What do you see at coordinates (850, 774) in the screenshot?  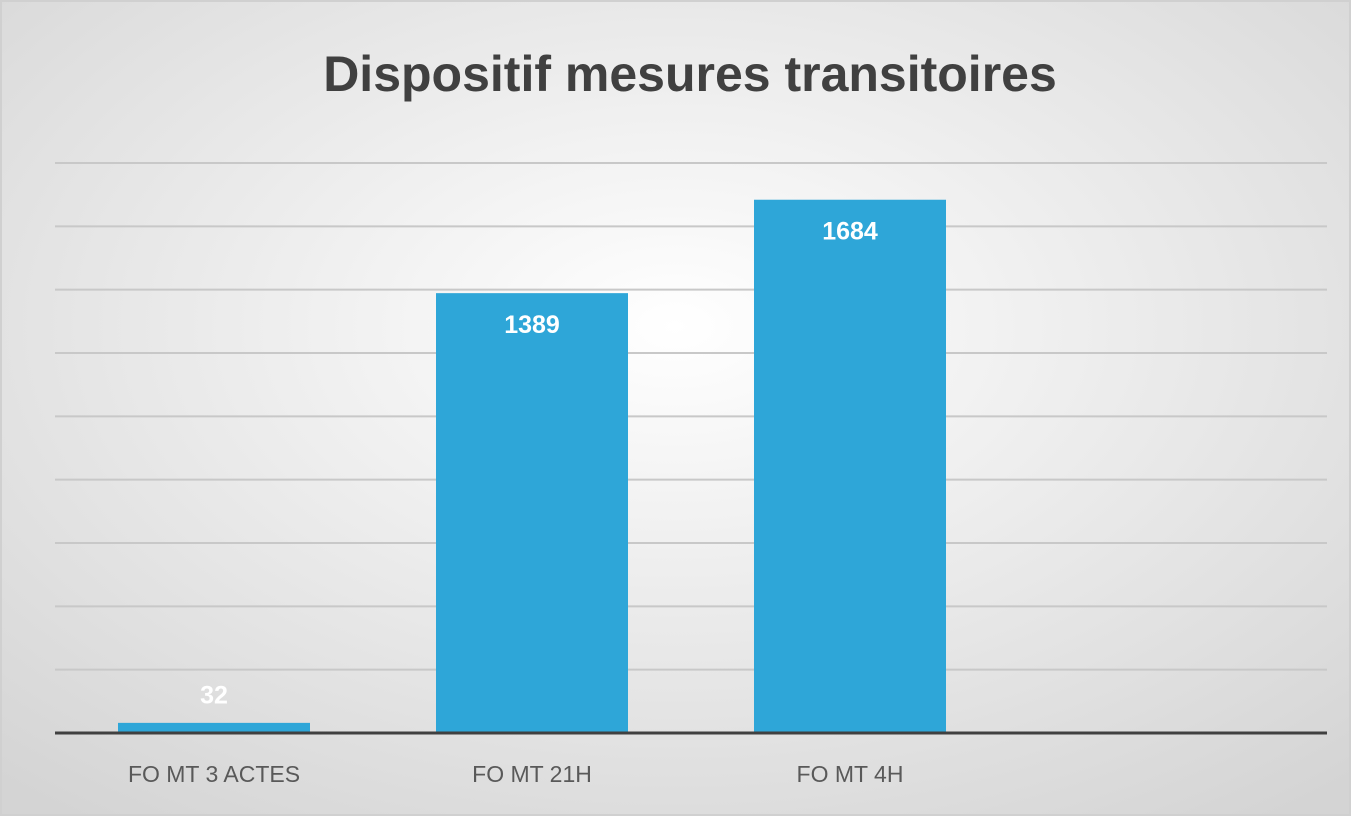 I see `x-tick-label: FO MT 4H` at bounding box center [850, 774].